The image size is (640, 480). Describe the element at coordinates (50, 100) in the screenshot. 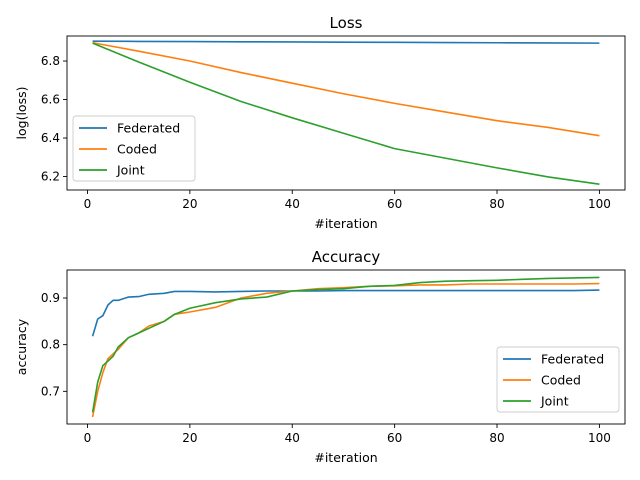

I see `y-tick-label: 6.6` at that location.